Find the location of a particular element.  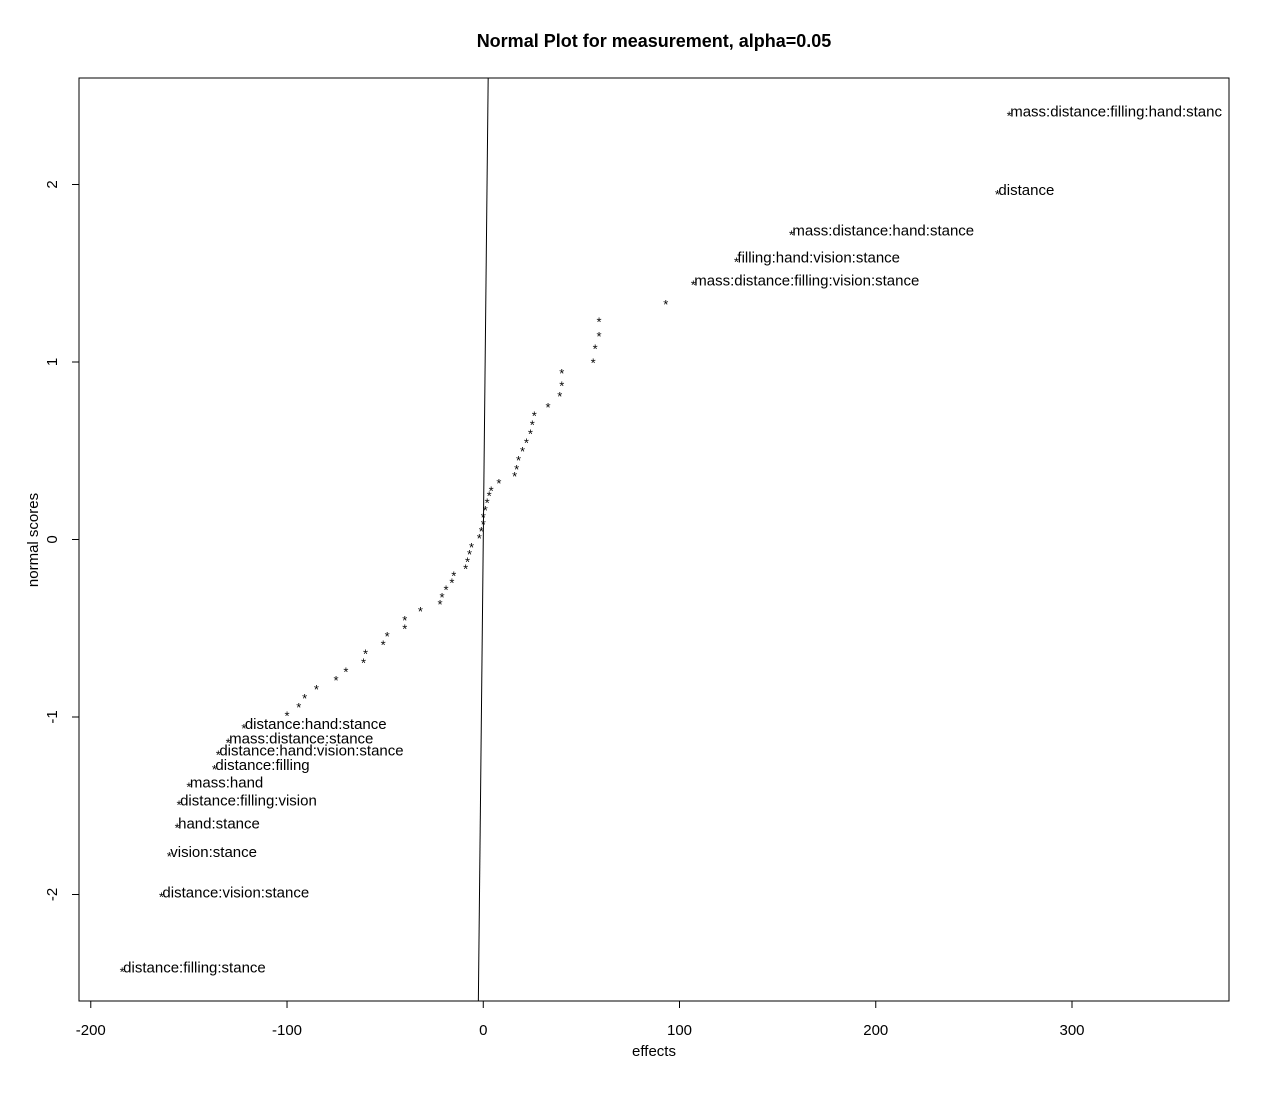

point-label: mass:distance:filling:vision:stance is located at coordinates (806, 280).